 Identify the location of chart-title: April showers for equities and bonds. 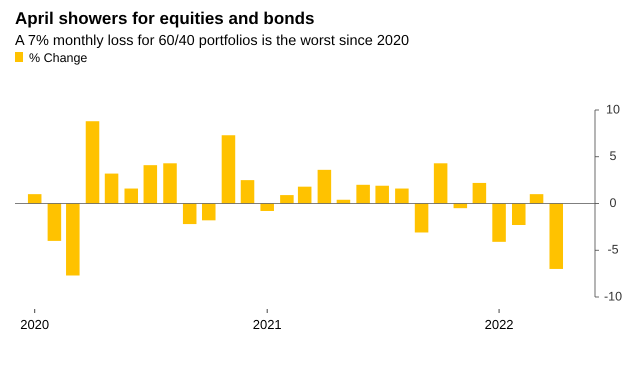
(164, 18).